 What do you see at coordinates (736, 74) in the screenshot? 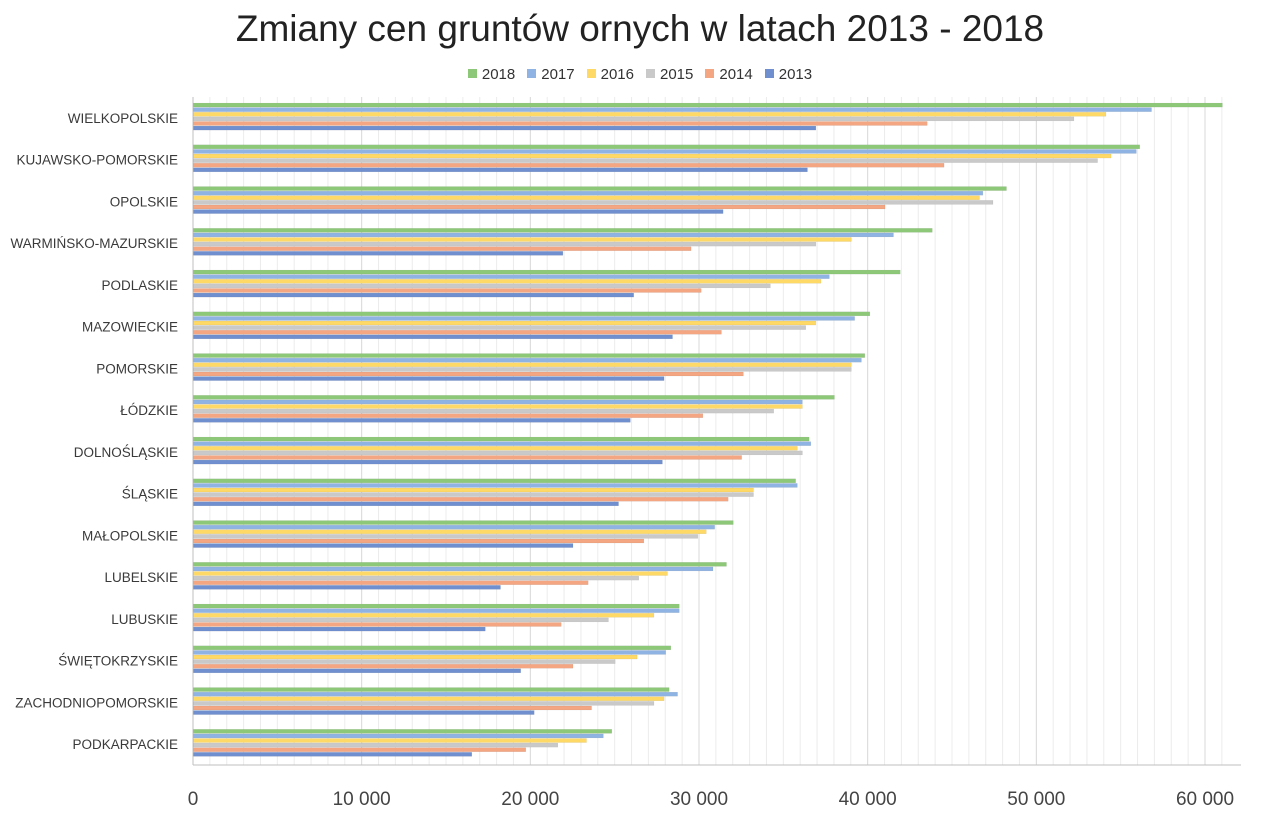
I see `legend-label: 2014` at bounding box center [736, 74].